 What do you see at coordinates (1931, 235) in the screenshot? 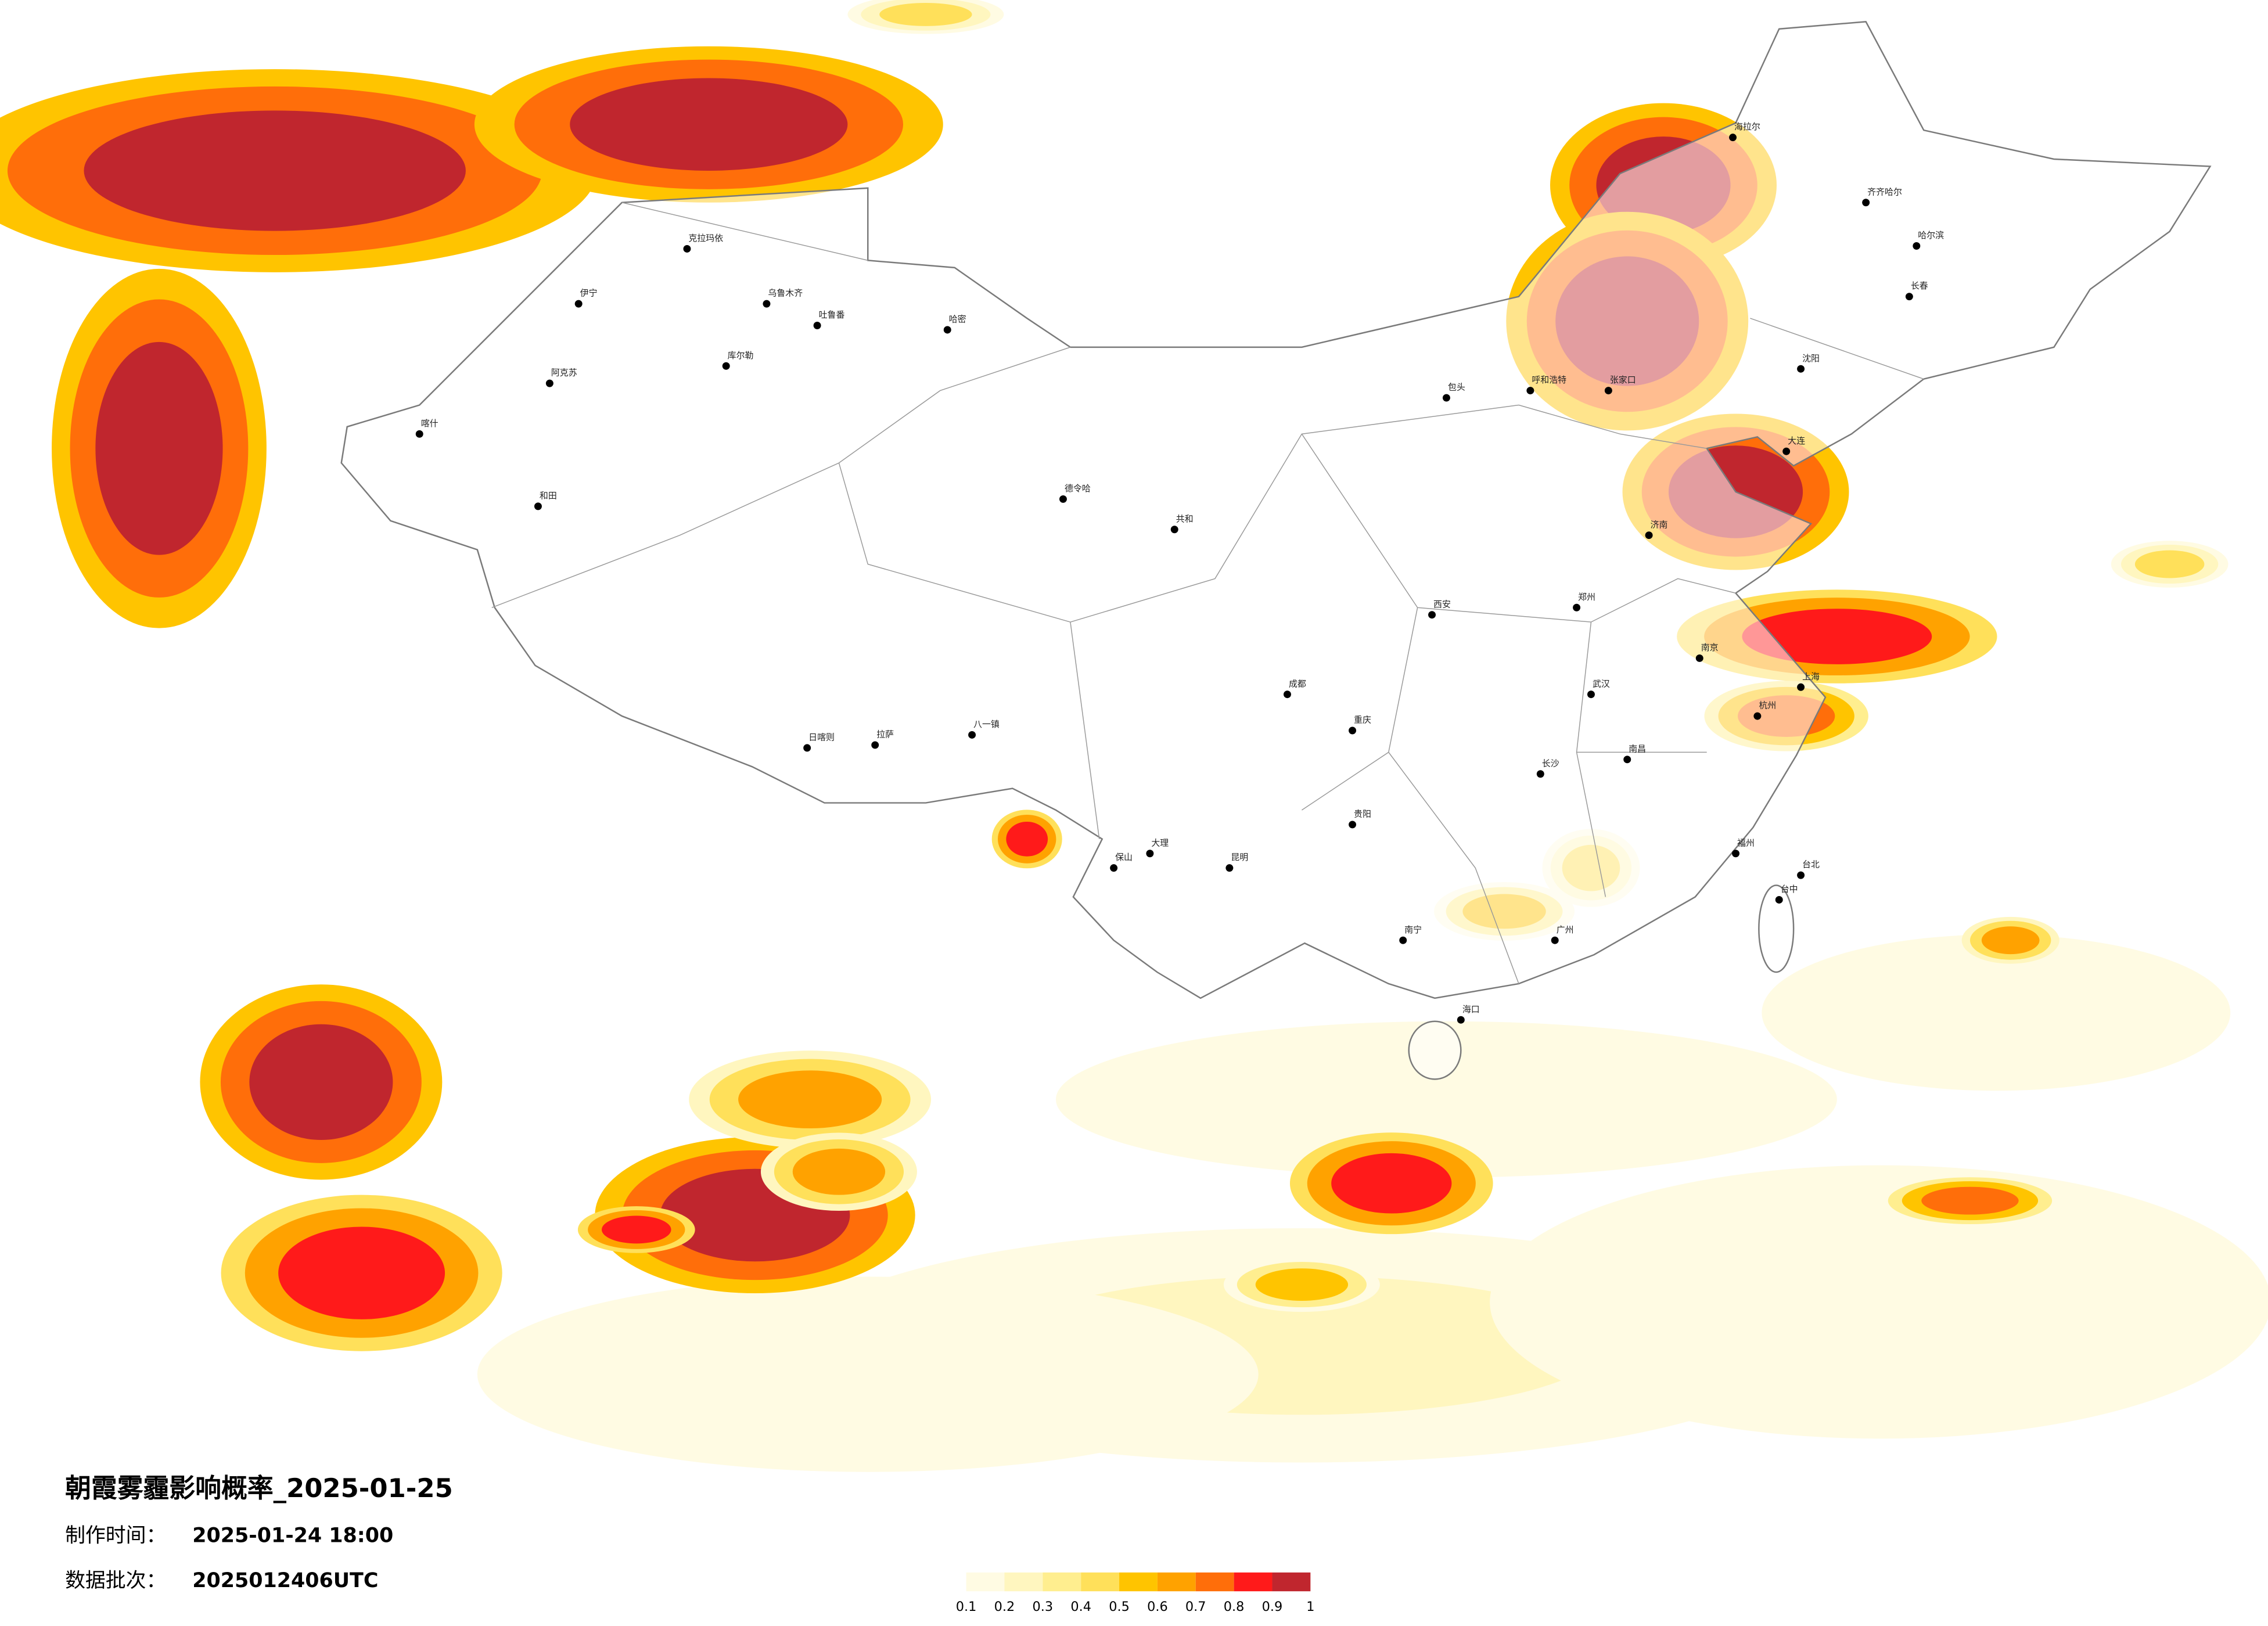
I see `city-label: 哈尔滨` at bounding box center [1931, 235].